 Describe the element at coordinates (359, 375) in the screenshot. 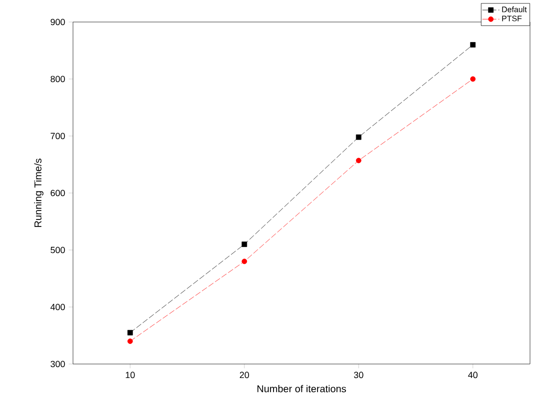

I see `x-tick-label: 30` at that location.